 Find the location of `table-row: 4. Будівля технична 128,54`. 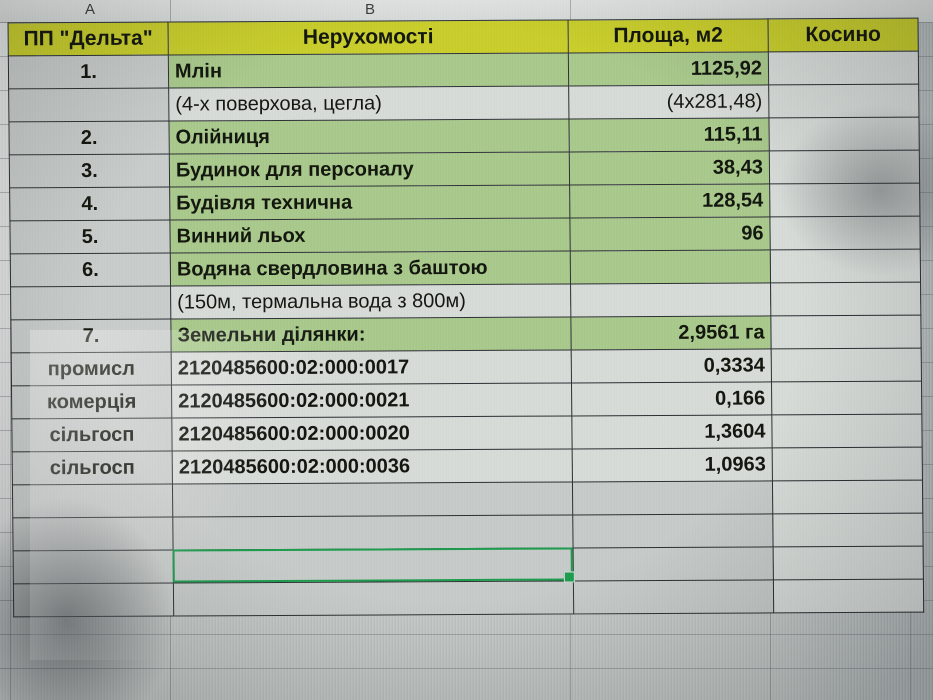

table-row: 4. Будівля технична 128,54 is located at coordinates (464, 202).